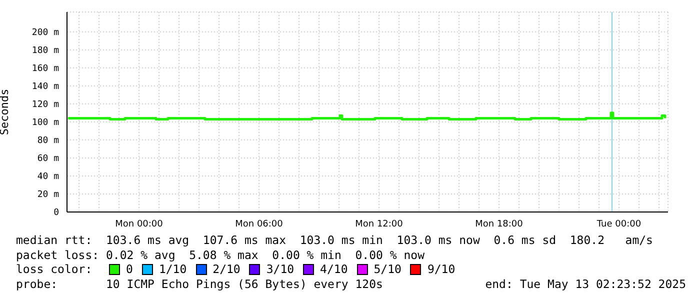 This screenshot has width=697, height=297. What do you see at coordinates (334, 269) in the screenshot?
I see `legend-label: 4/10` at bounding box center [334, 269].